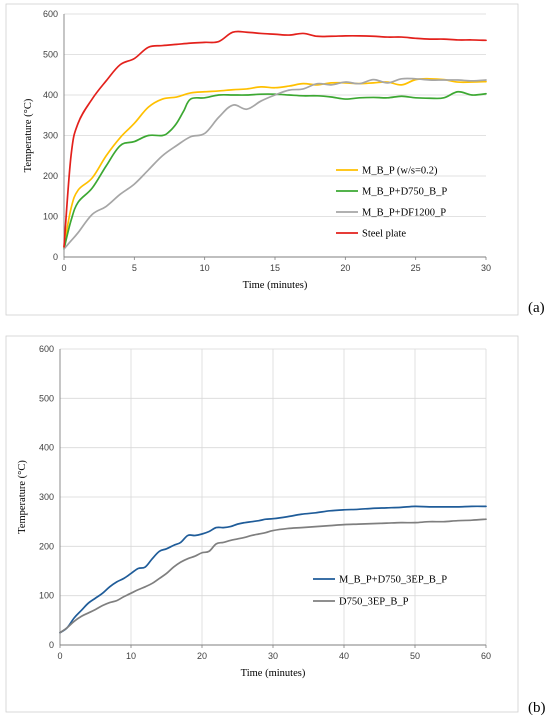 The height and width of the screenshot is (720, 550). Describe the element at coordinates (400, 171) in the screenshot. I see `chart-a-legend-label-0: M_B_P (w/s=0.2)` at that location.